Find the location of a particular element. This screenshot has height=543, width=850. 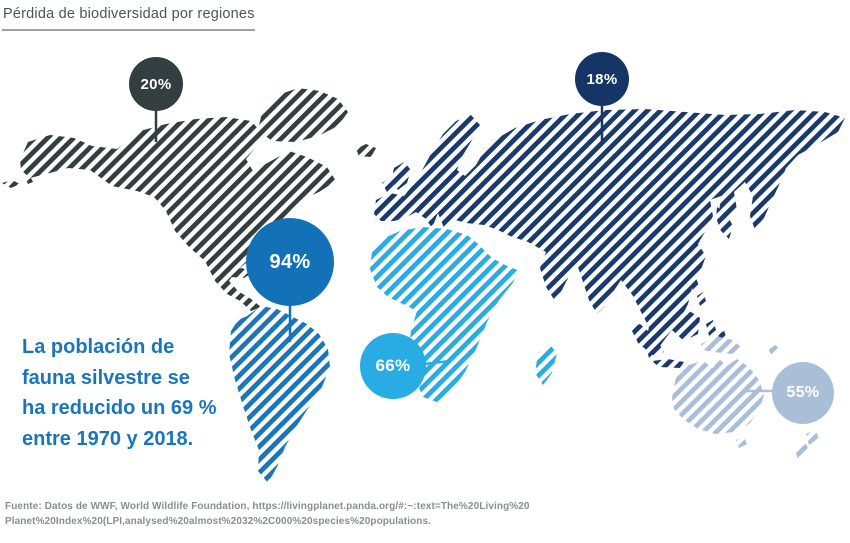

badge-north-america: 20% is located at coordinates (156, 84).